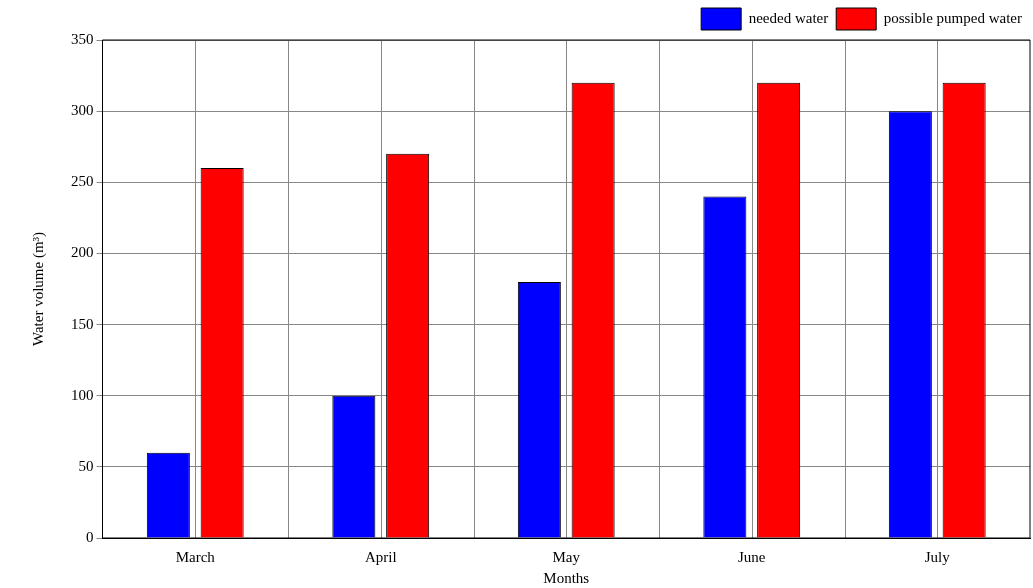  What do you see at coordinates (566, 556) in the screenshot?
I see `x-tick-label: May` at bounding box center [566, 556].